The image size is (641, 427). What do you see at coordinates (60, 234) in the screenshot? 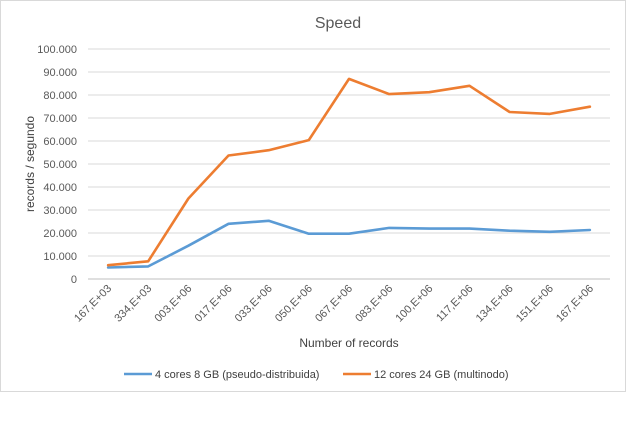
I see `y-tick-label: 20.000` at bounding box center [60, 234].